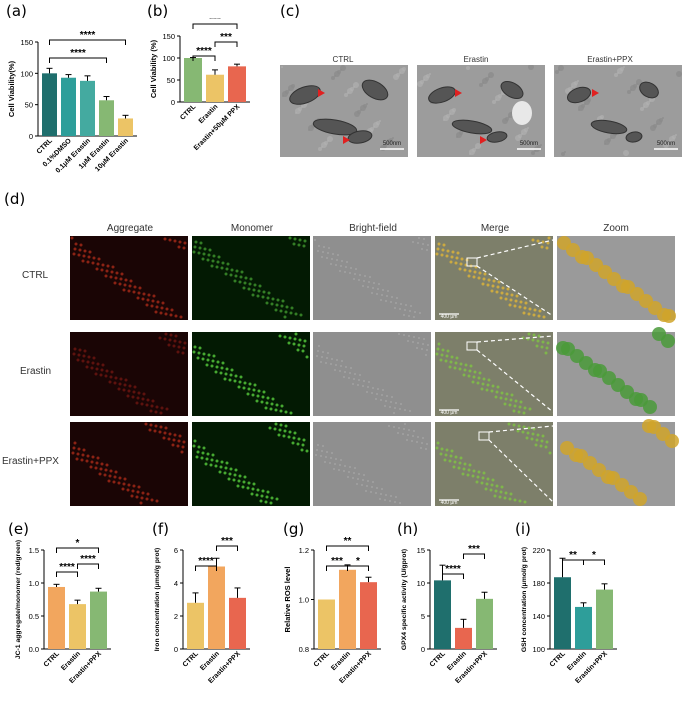 This screenshot has width=685, height=711. I want to click on em-images: 500nm 500nm 500nm, so click(481, 111).